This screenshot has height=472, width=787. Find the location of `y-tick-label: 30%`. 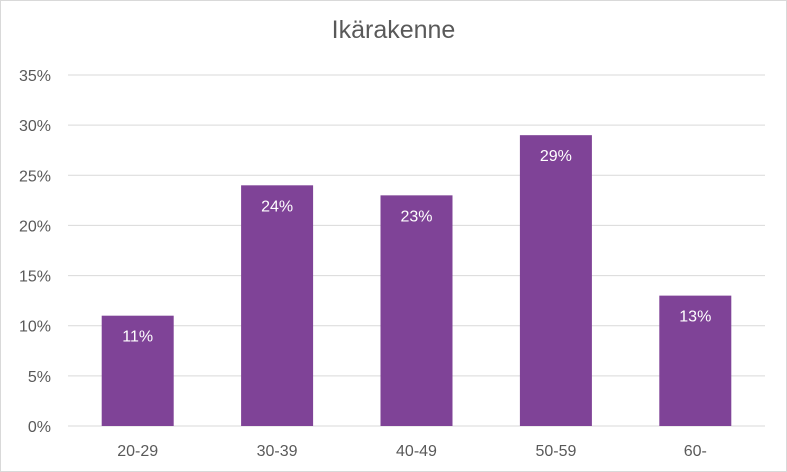

y-tick-label: 30% is located at coordinates (35, 126).